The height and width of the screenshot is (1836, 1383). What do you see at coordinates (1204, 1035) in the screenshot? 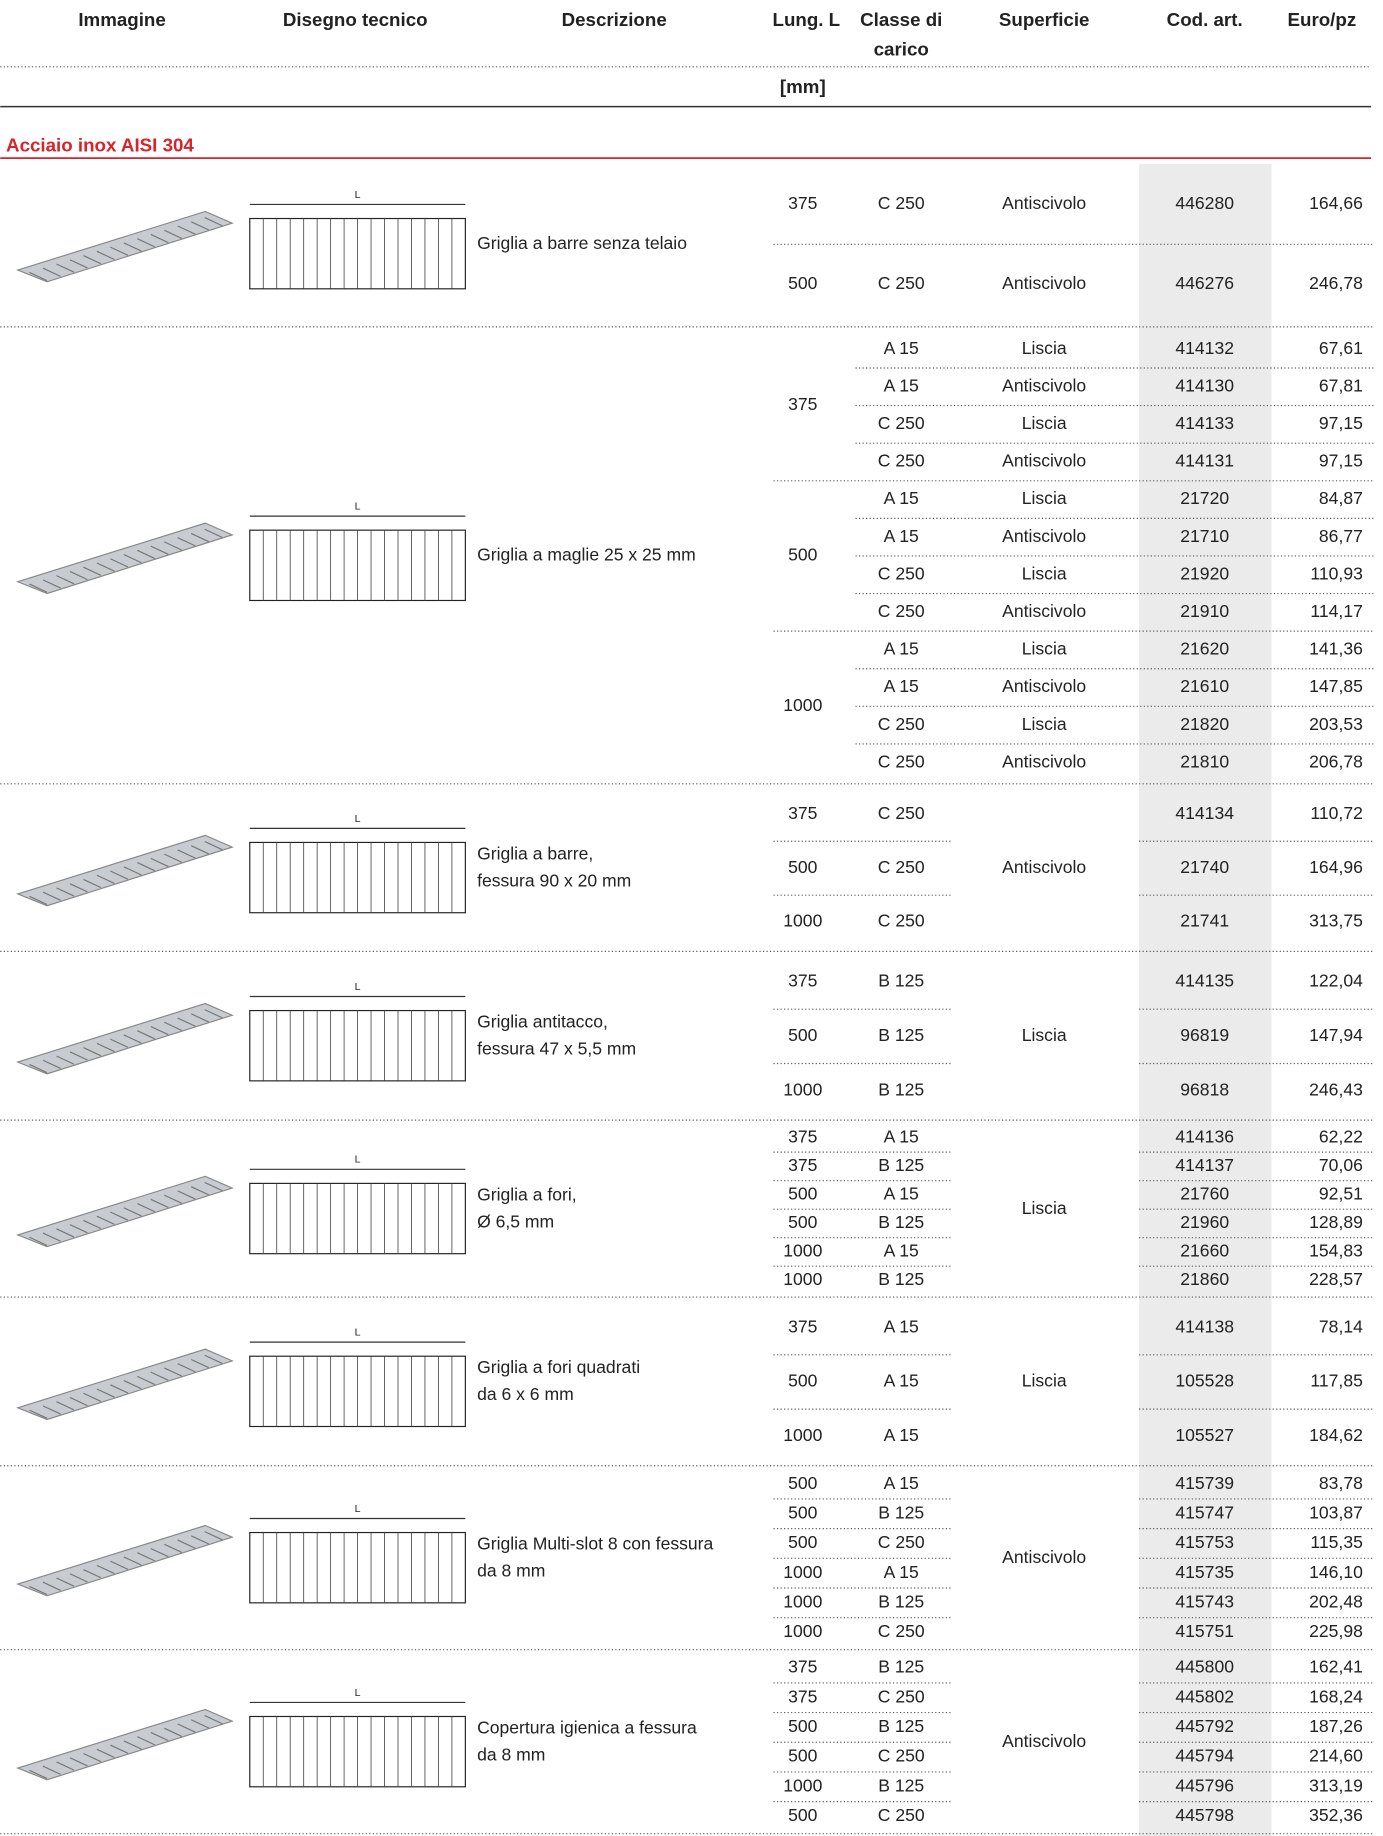
I see `article-code: 96819` at bounding box center [1204, 1035].